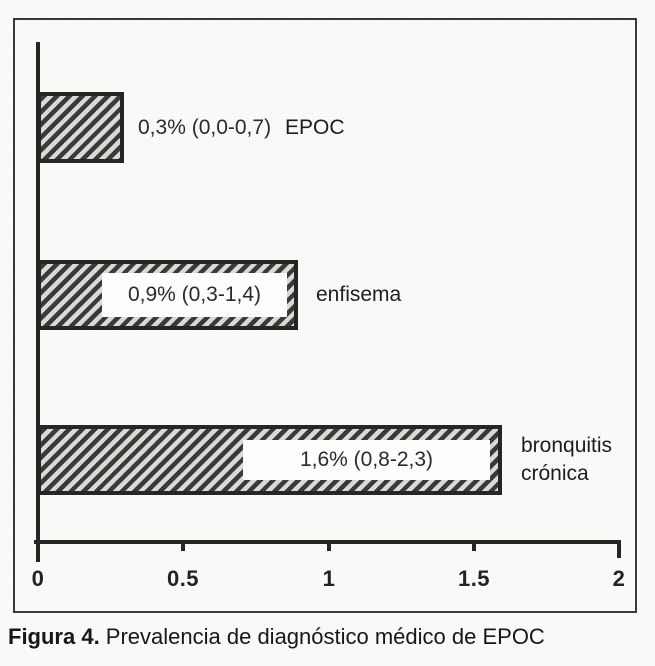 This screenshot has height=666, width=655. I want to click on x-tick-label-0: 0, so click(38, 578).